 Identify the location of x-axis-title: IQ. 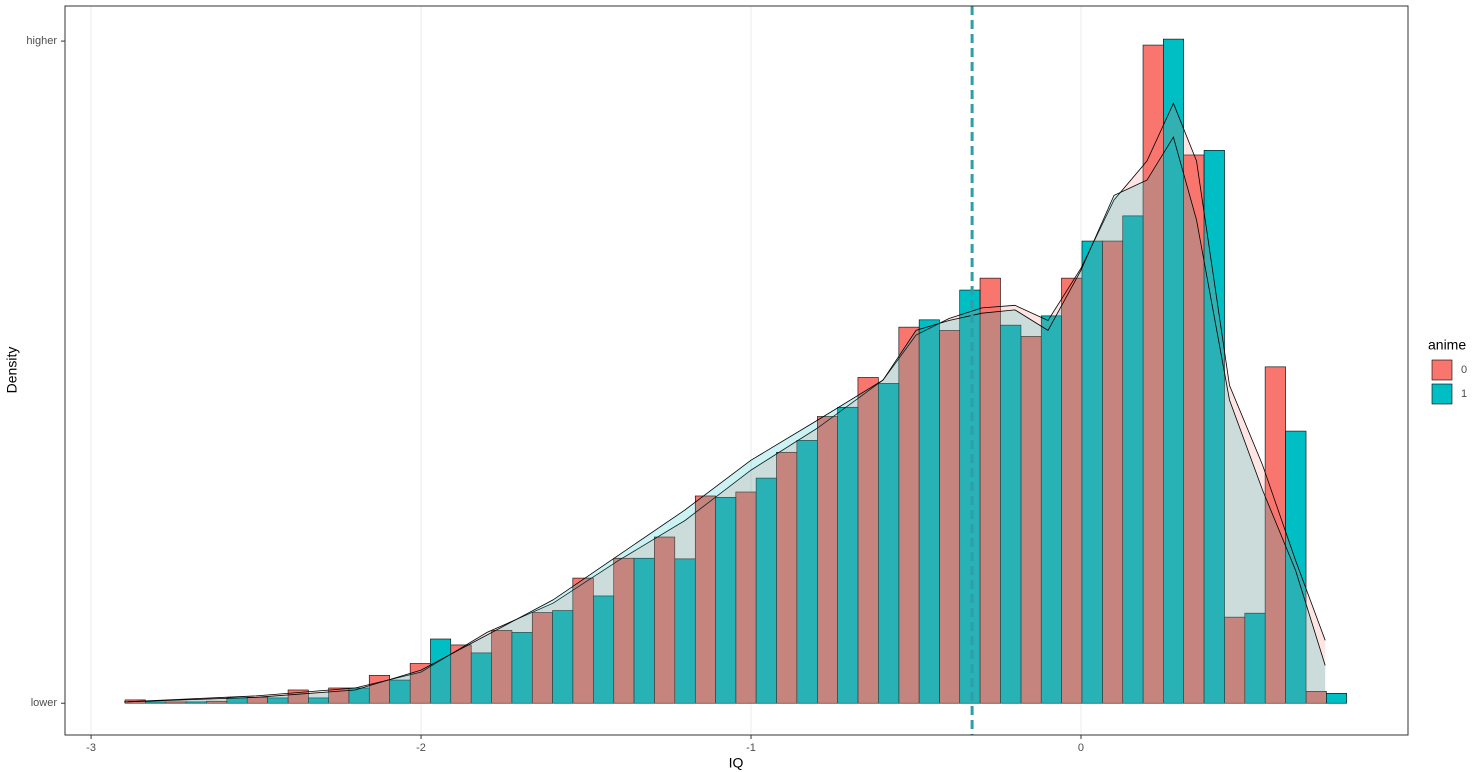
(736, 763).